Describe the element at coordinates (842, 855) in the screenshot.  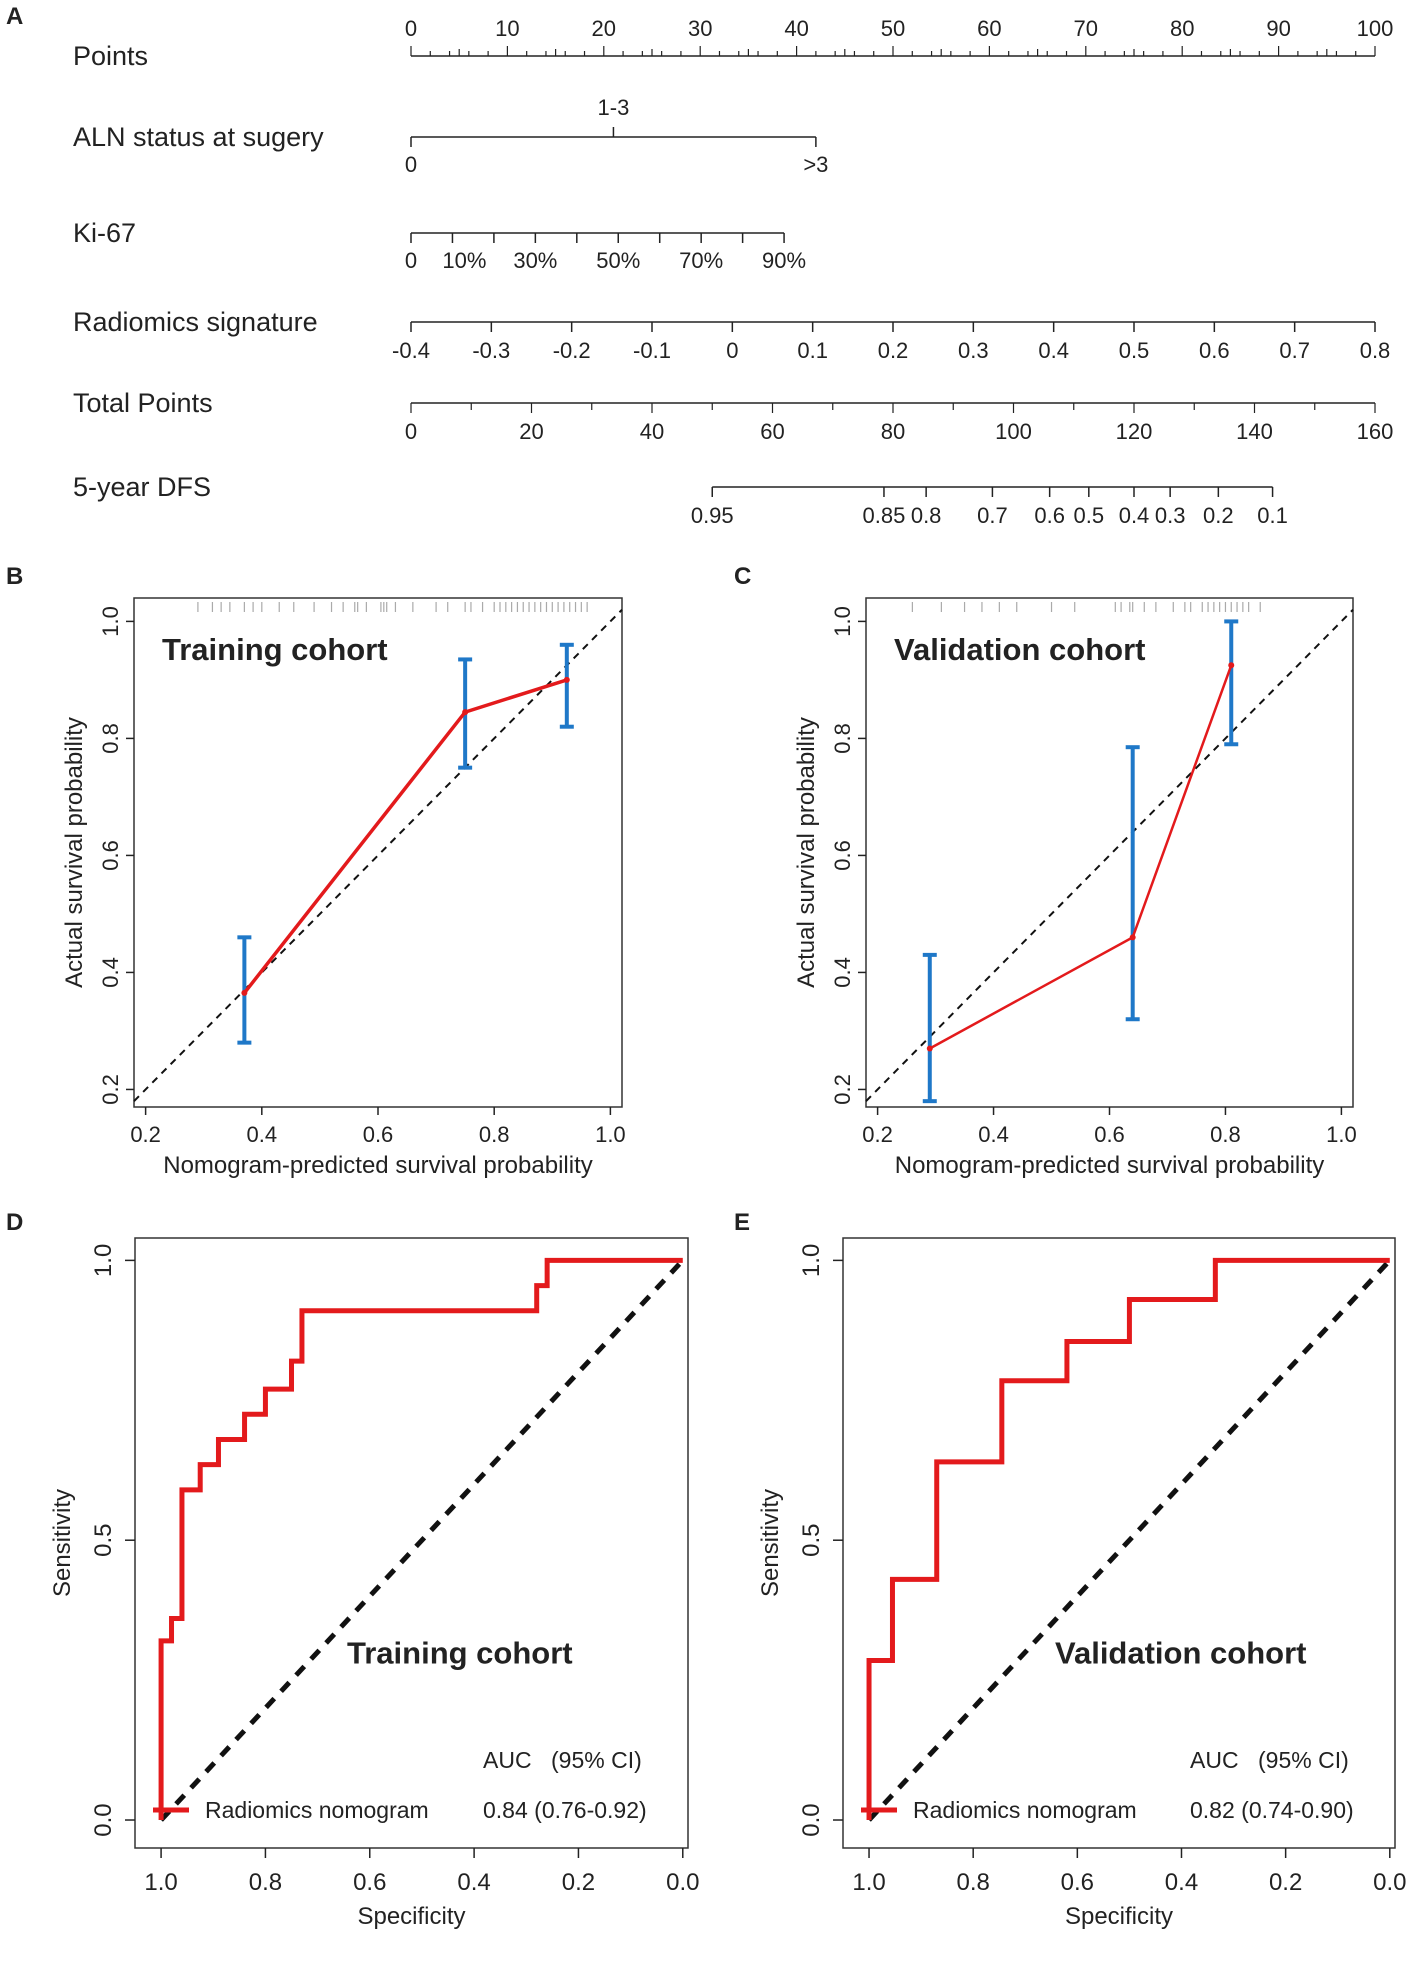
I see `y-tick-label: 0.6` at that location.